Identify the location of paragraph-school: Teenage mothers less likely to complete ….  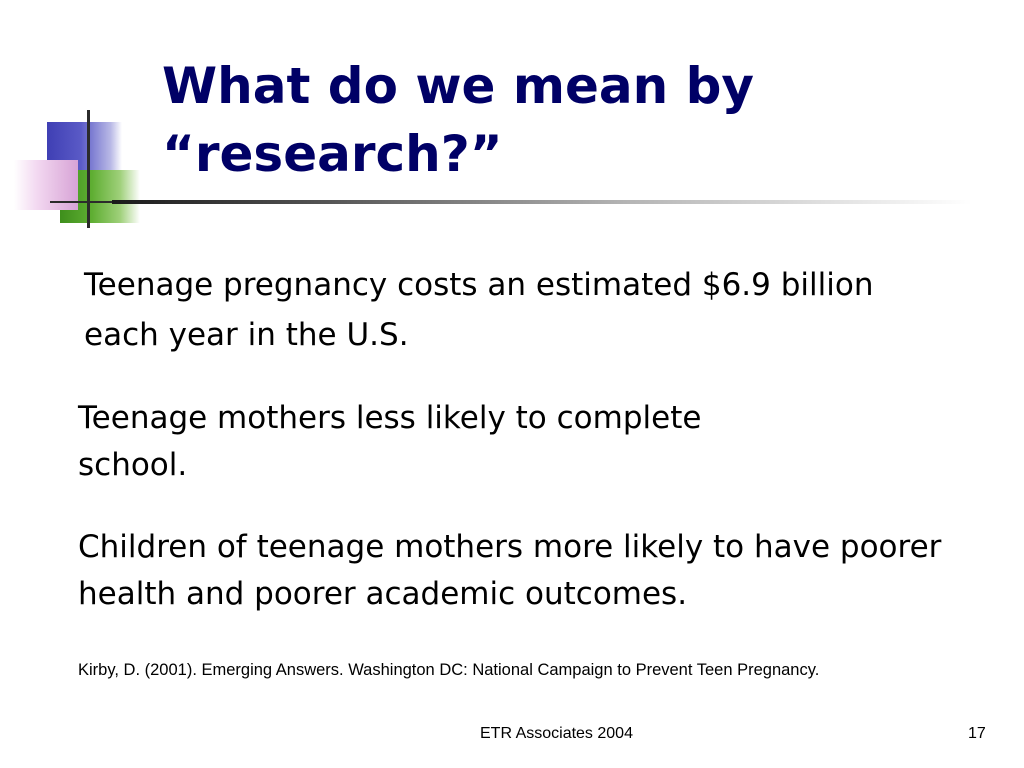
(390, 441).